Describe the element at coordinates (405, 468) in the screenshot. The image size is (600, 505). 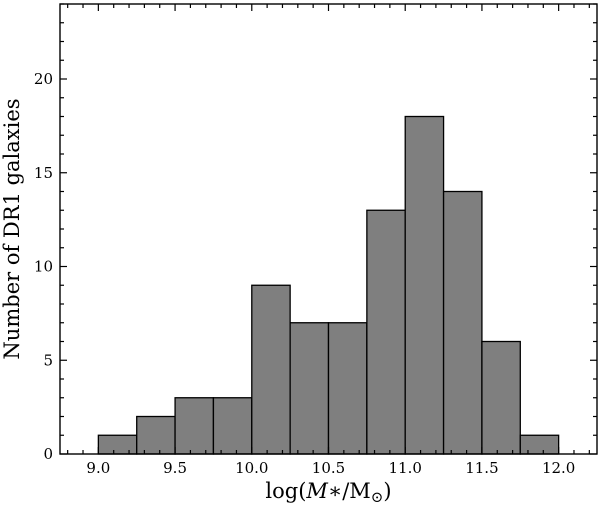
I see `x-tick-label: 11.0` at that location.